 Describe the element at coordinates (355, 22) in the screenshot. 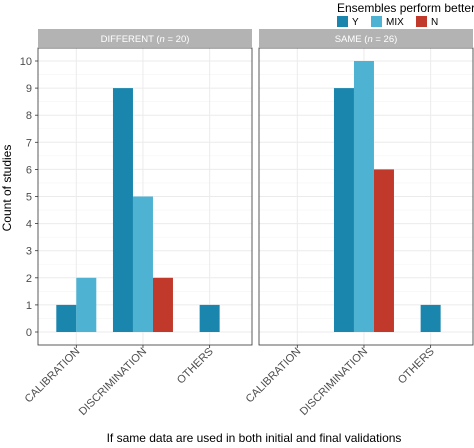

I see `legend-label-y: Y` at that location.